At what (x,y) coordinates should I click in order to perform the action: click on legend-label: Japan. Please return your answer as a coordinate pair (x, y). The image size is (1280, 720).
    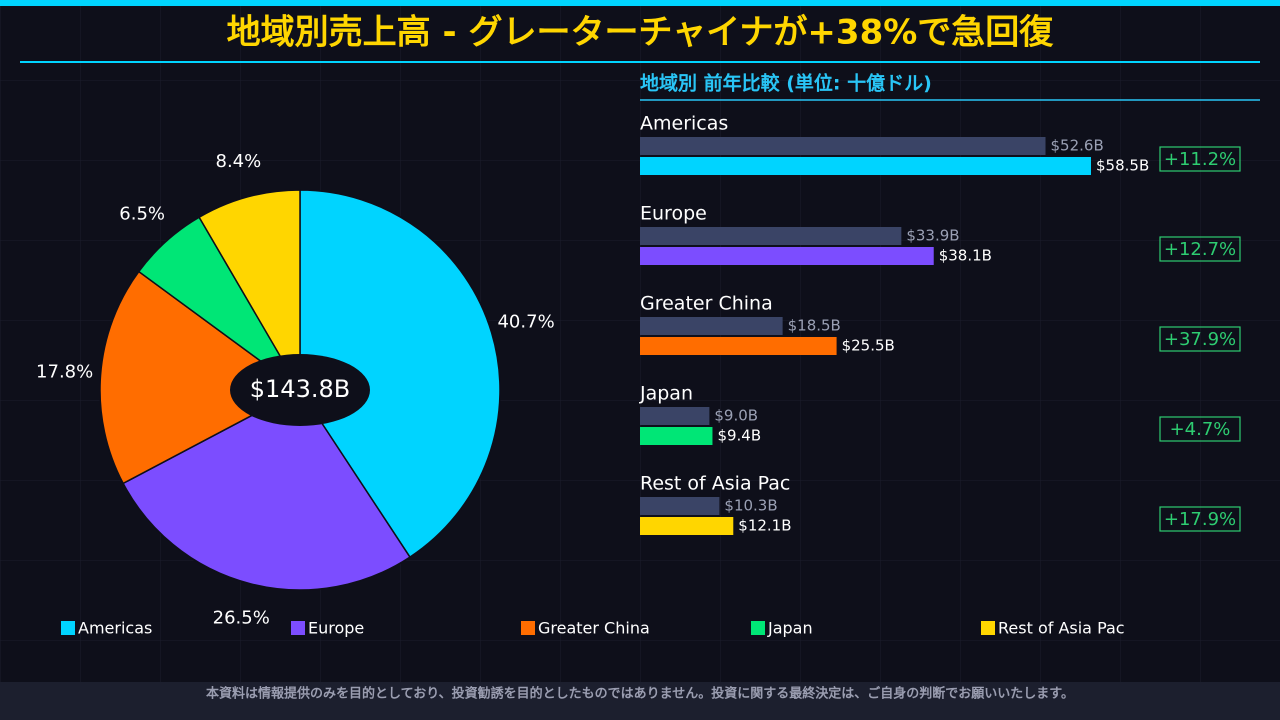
    Looking at the image, I should click on (790, 628).